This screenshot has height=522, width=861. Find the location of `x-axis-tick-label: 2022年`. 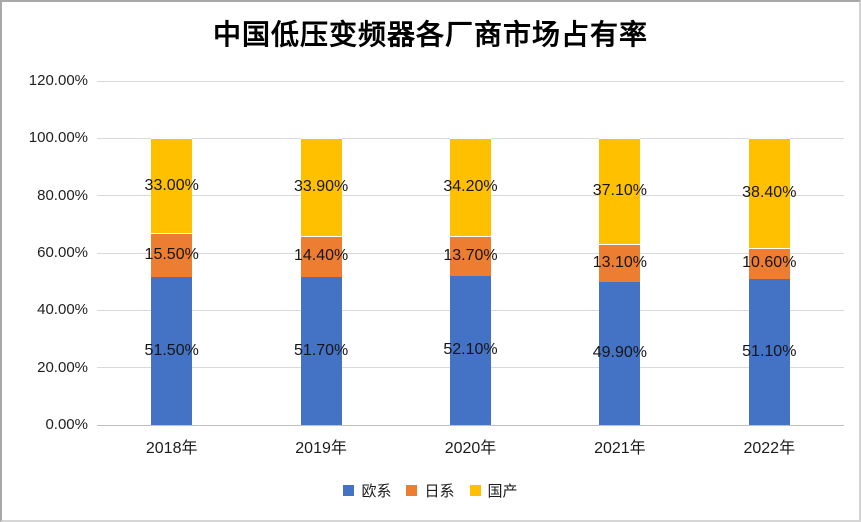

x-axis-tick-label: 2022年 is located at coordinates (769, 448).